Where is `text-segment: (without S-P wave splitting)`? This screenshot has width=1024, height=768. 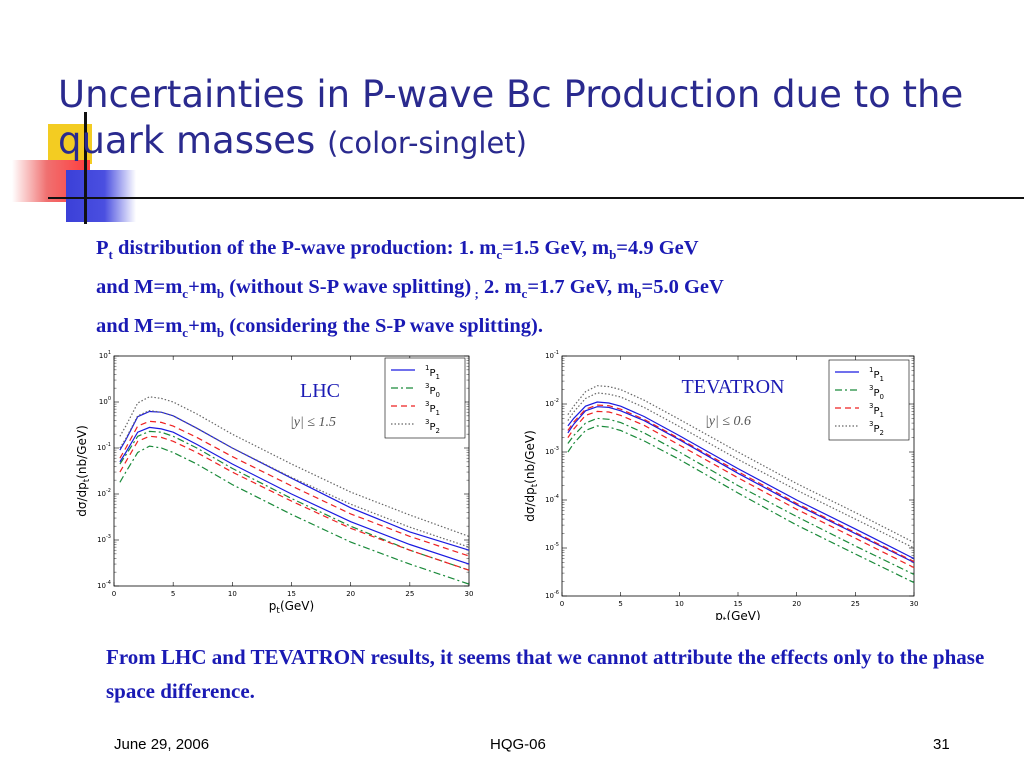
text-segment: (without S-P wave splitting) is located at coordinates (348, 287).